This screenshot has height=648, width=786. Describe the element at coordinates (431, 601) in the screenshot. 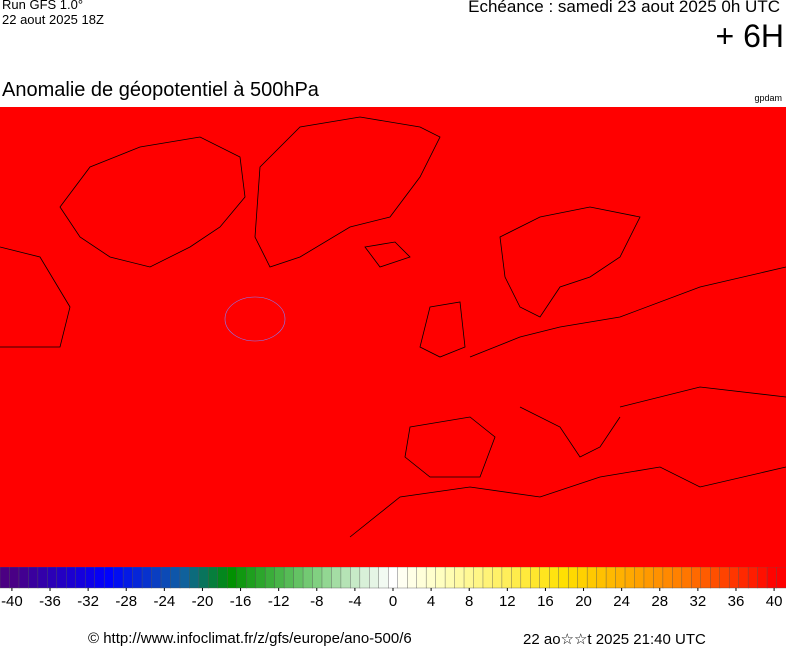

I see `tick-label: 4` at that location.